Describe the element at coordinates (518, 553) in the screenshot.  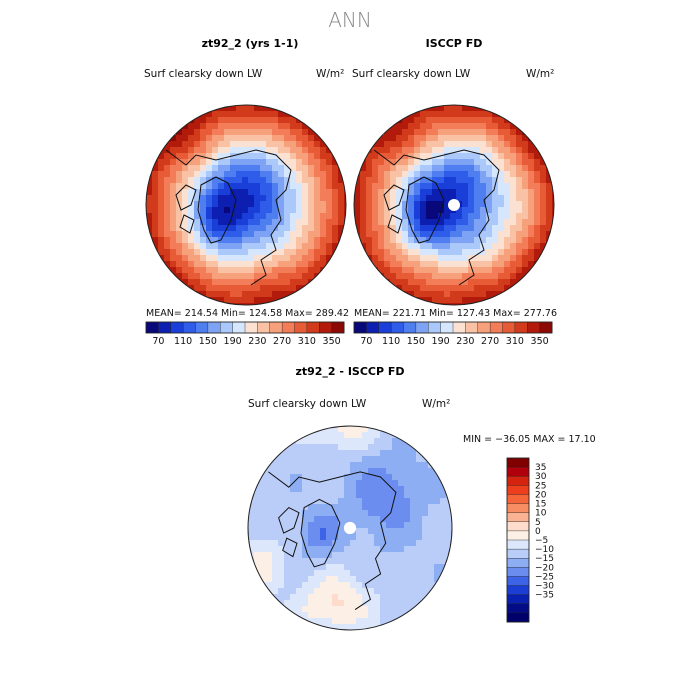
I see `colorbar-swatch` at that location.